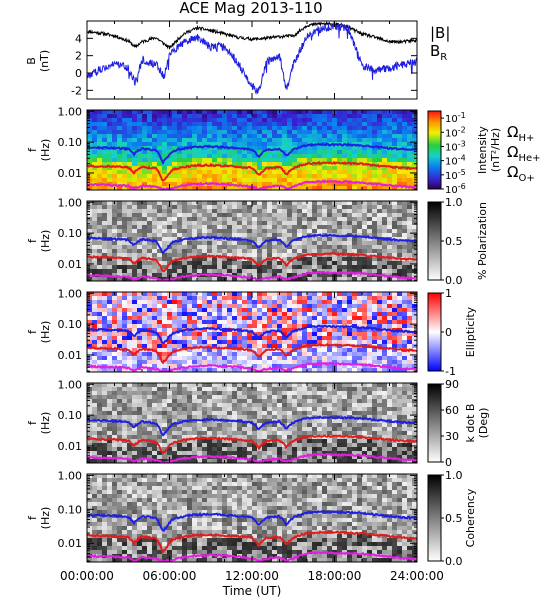  Describe the element at coordinates (448, 293) in the screenshot. I see `colorbar-tick-label: 1` at that location.